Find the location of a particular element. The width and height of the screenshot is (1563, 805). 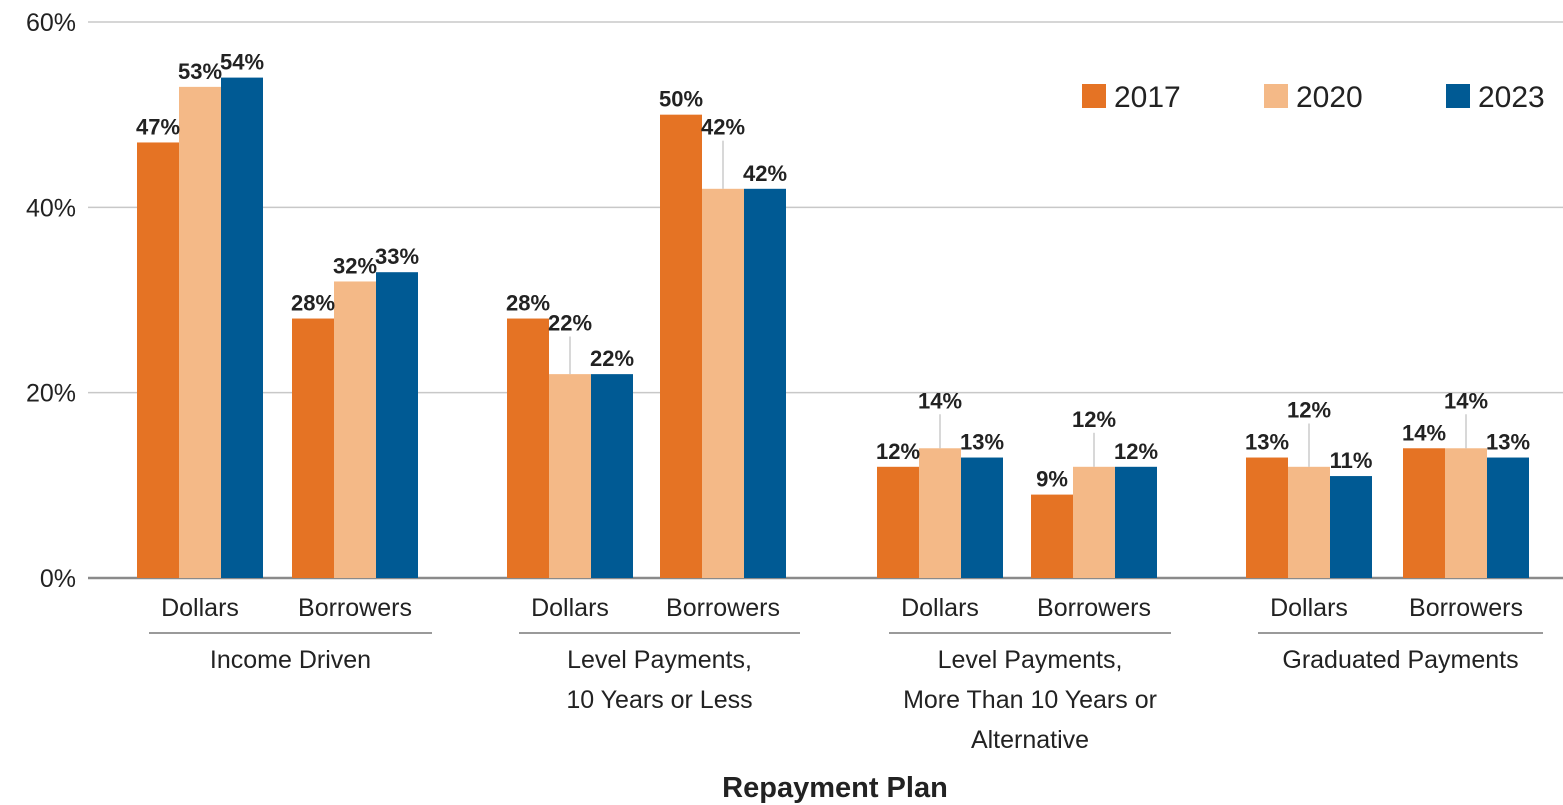

y-tick-label: 40% is located at coordinates (51, 208).